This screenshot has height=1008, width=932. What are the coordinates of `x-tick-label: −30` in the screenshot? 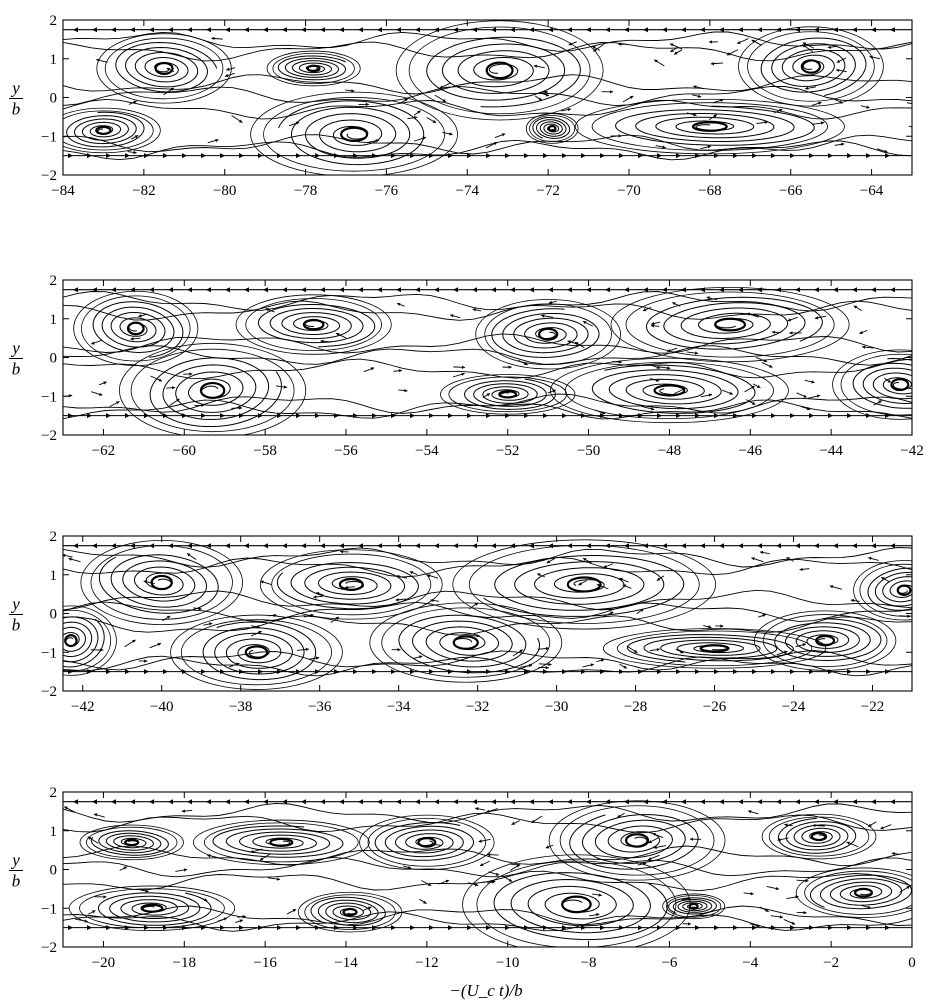 It's located at (556, 707).